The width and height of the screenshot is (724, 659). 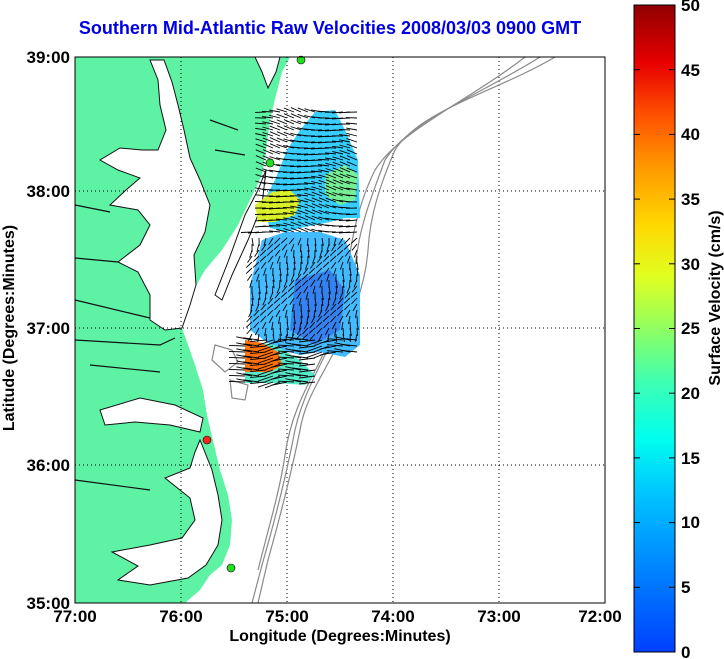 I want to click on station-markers, so click(x=254, y=314).